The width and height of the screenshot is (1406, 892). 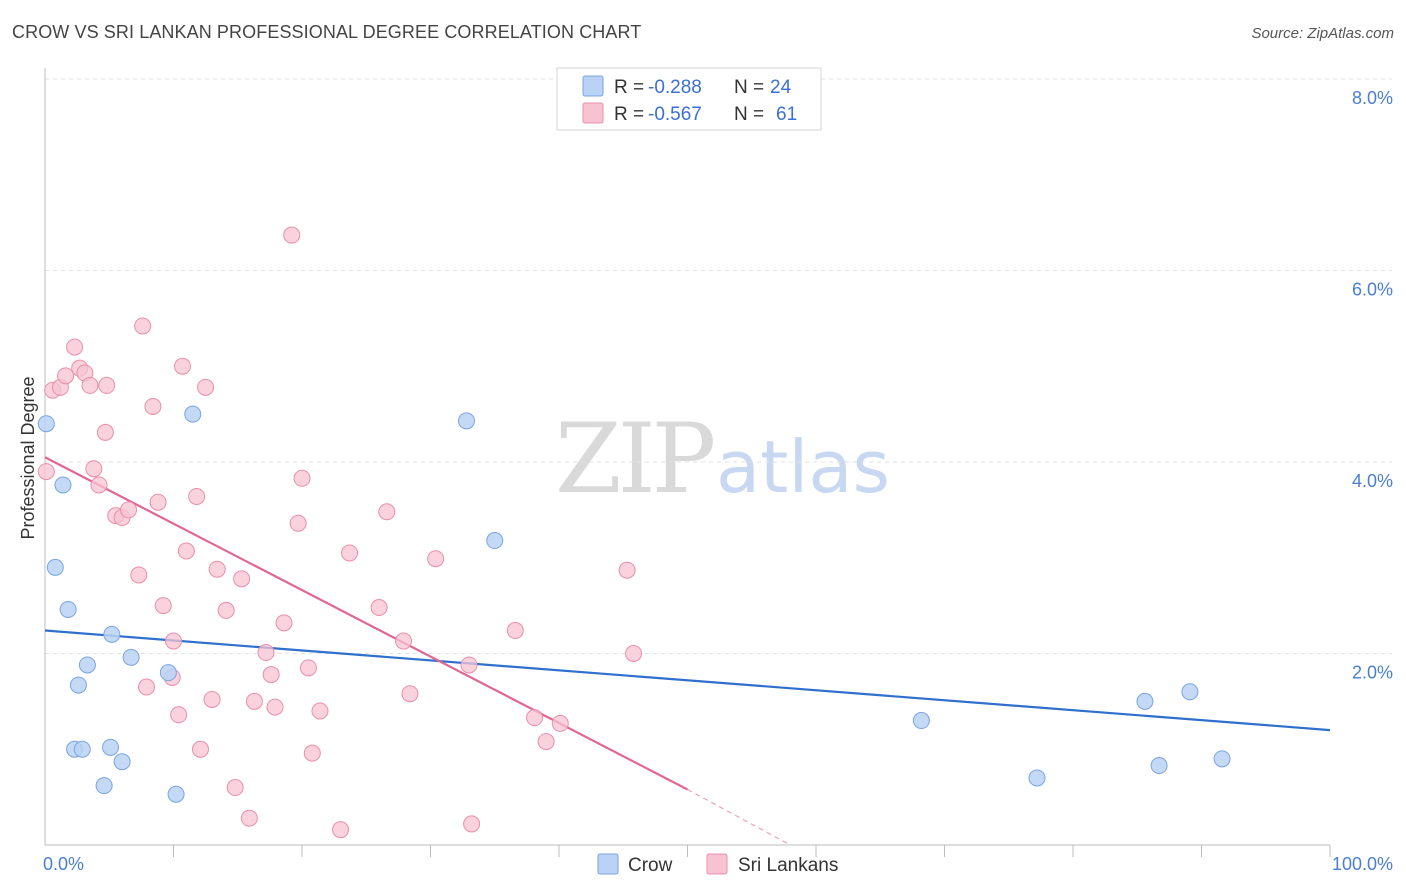 I want to click on legend-r-label-sri-lankans: R =, so click(x=629, y=114).